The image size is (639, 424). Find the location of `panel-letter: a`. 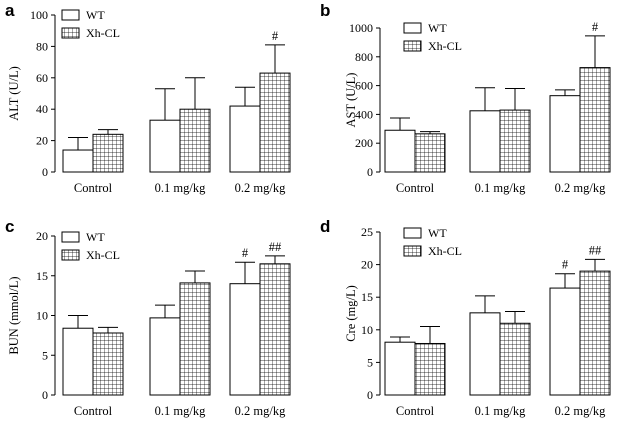

panel-letter: a is located at coordinates (10, 10).